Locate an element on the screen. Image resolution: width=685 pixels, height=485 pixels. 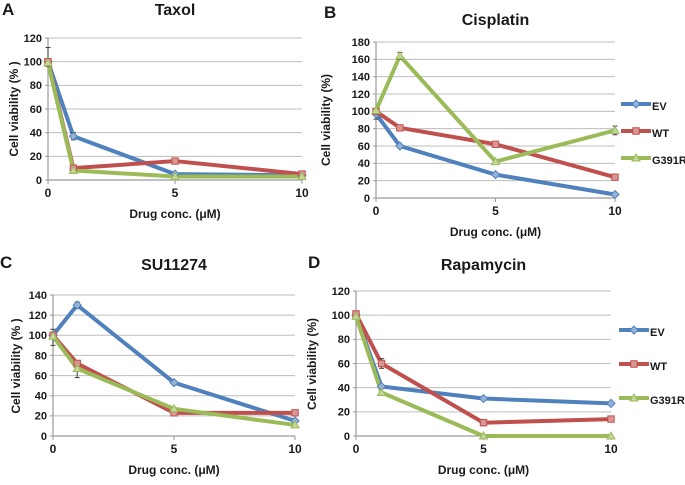
chart-title-cisplatin: Cisplatin is located at coordinates (495, 20).